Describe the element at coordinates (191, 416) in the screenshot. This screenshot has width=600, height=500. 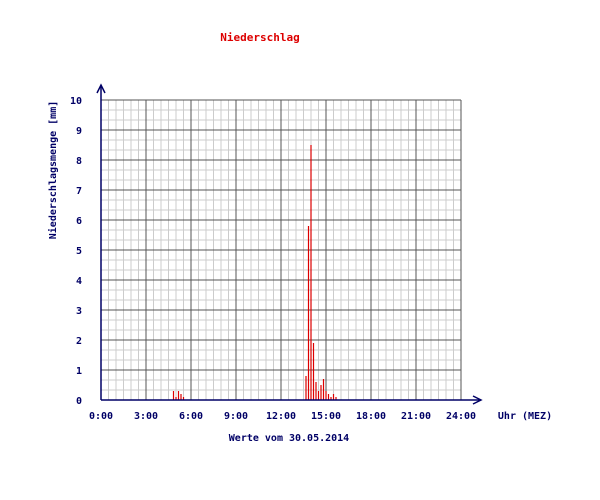
I see `x-tick-label: 6:00` at that location.